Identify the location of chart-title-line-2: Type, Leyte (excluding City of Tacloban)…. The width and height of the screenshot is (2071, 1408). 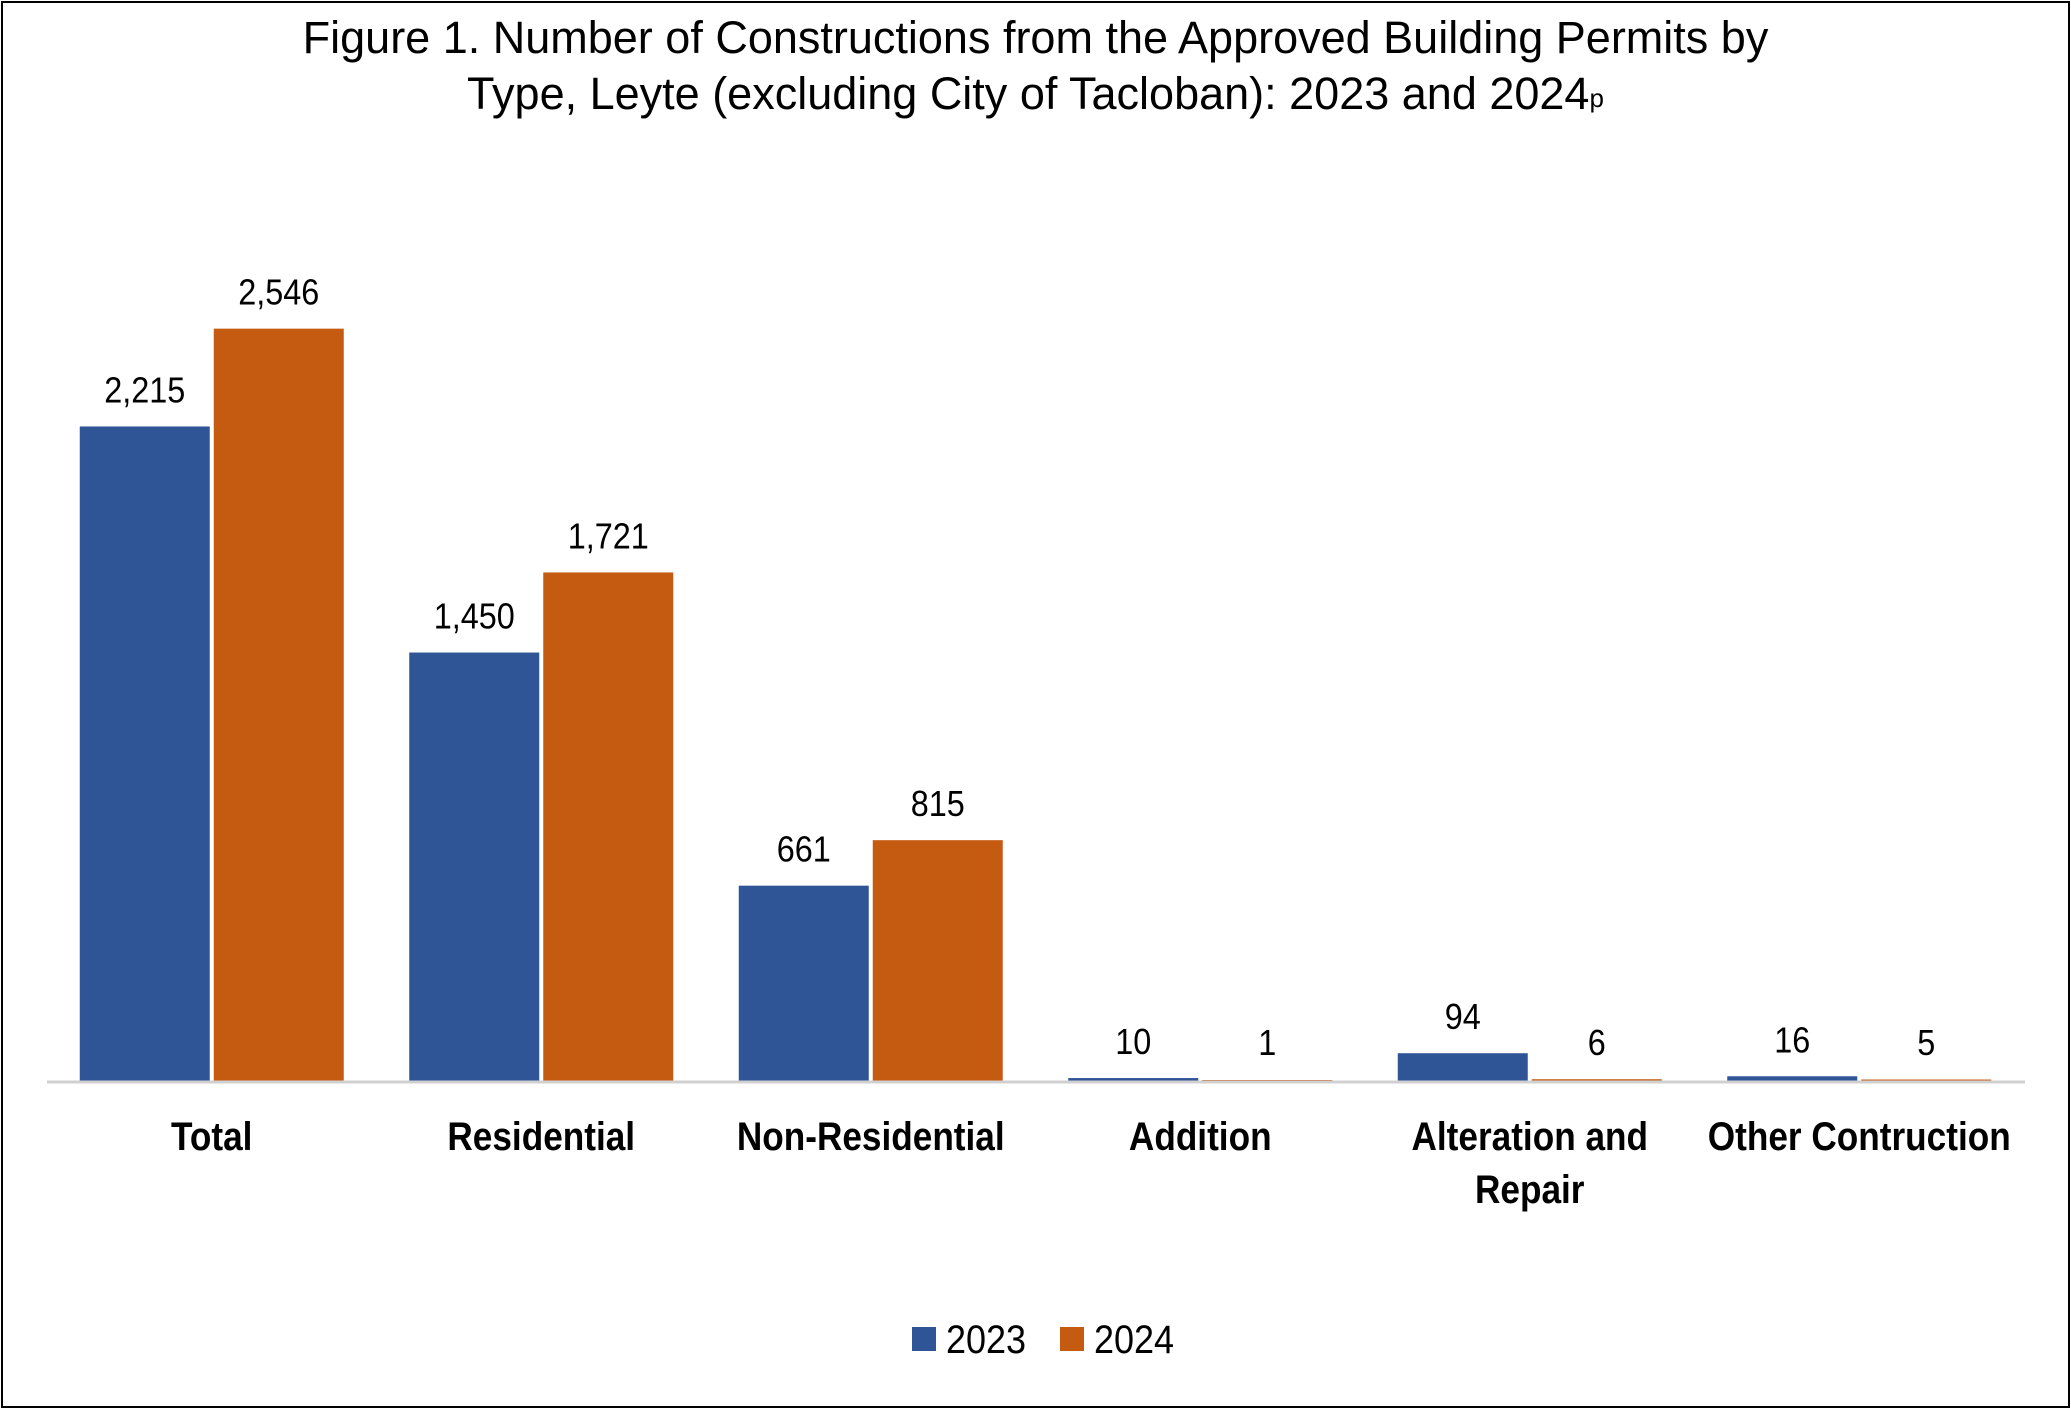
(1035, 94).